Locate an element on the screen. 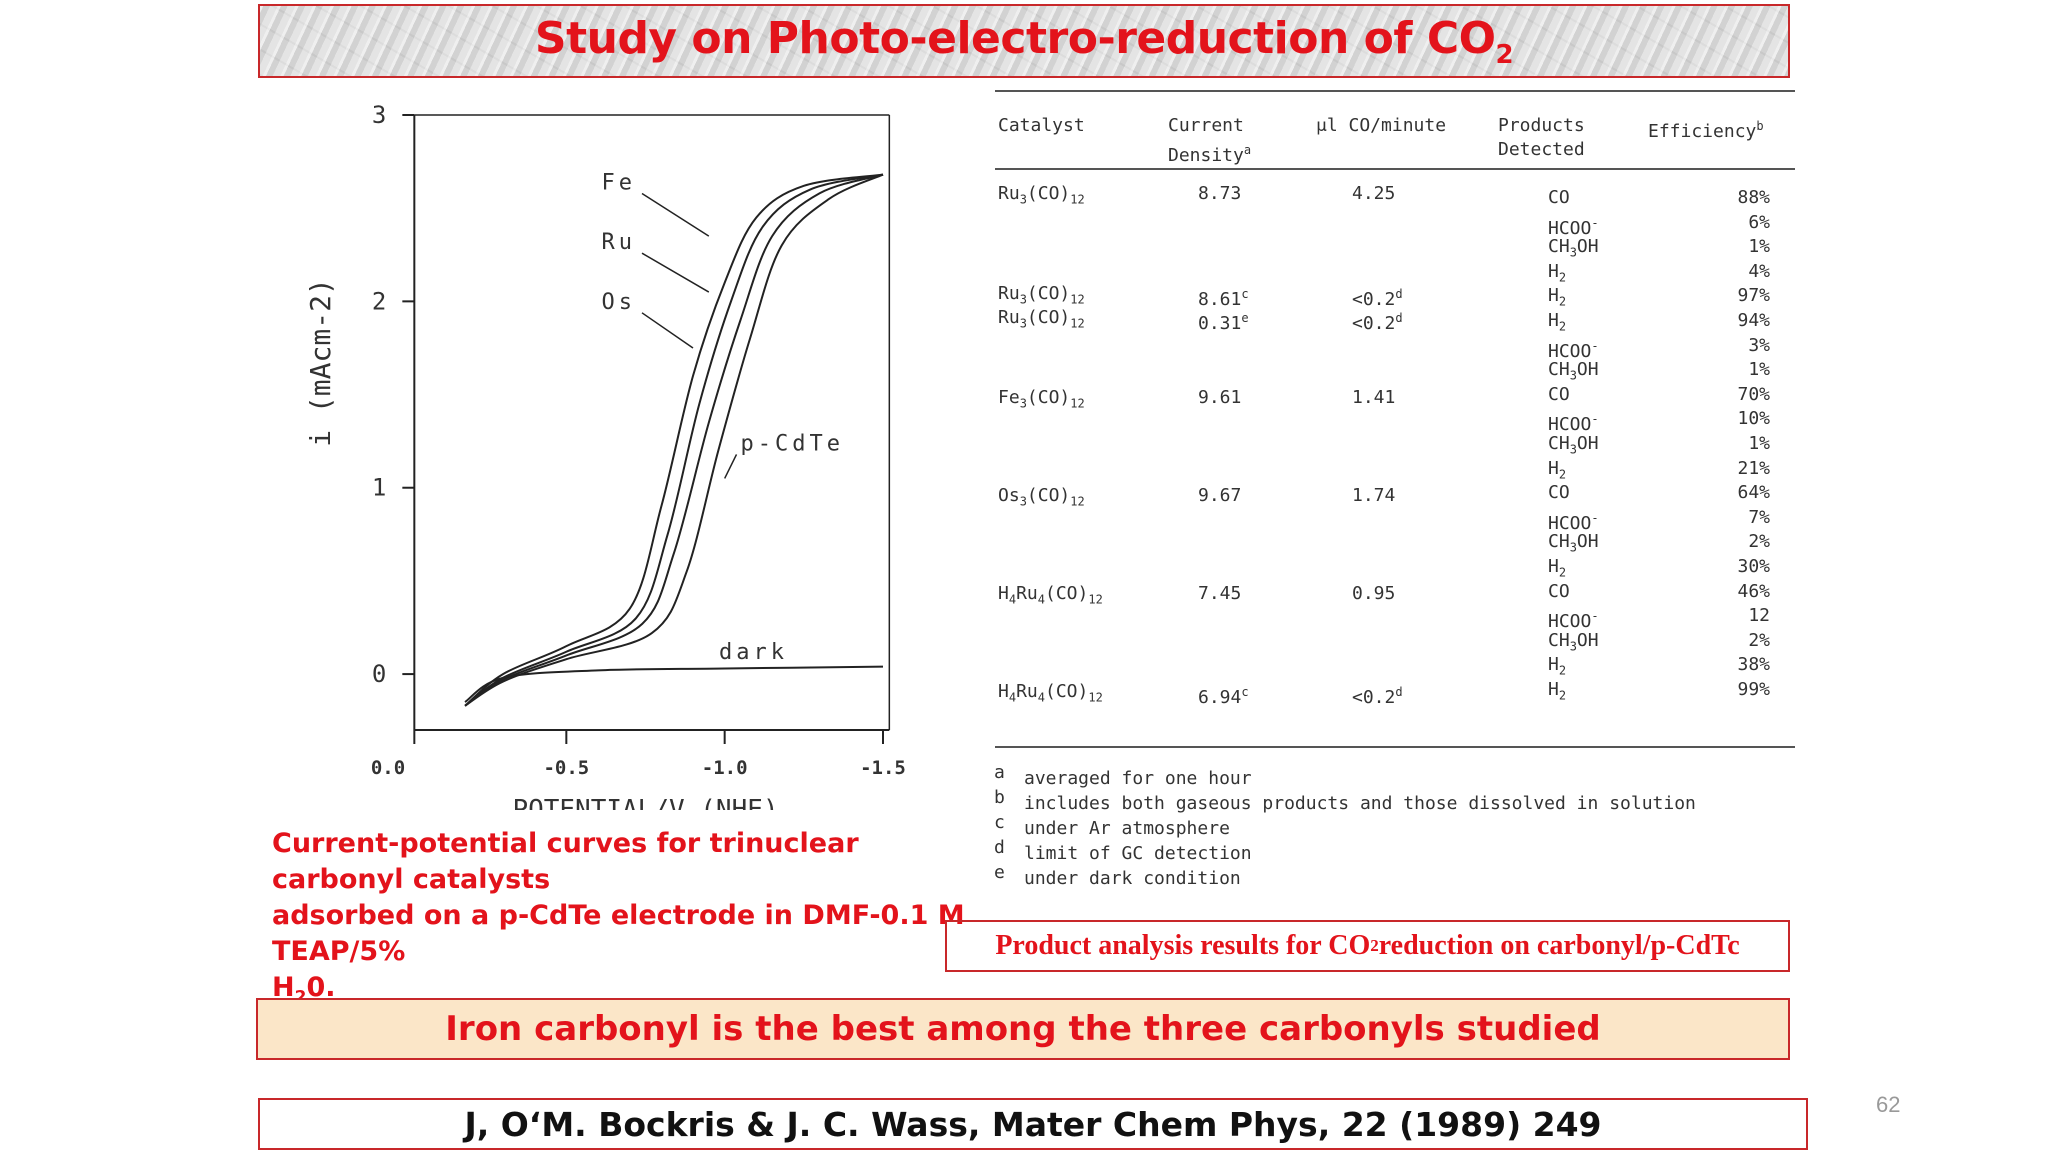 Image resolution: width=2048 pixels, height=1152 pixels. header-efficiency: Efficiencyb is located at coordinates (1706, 130).